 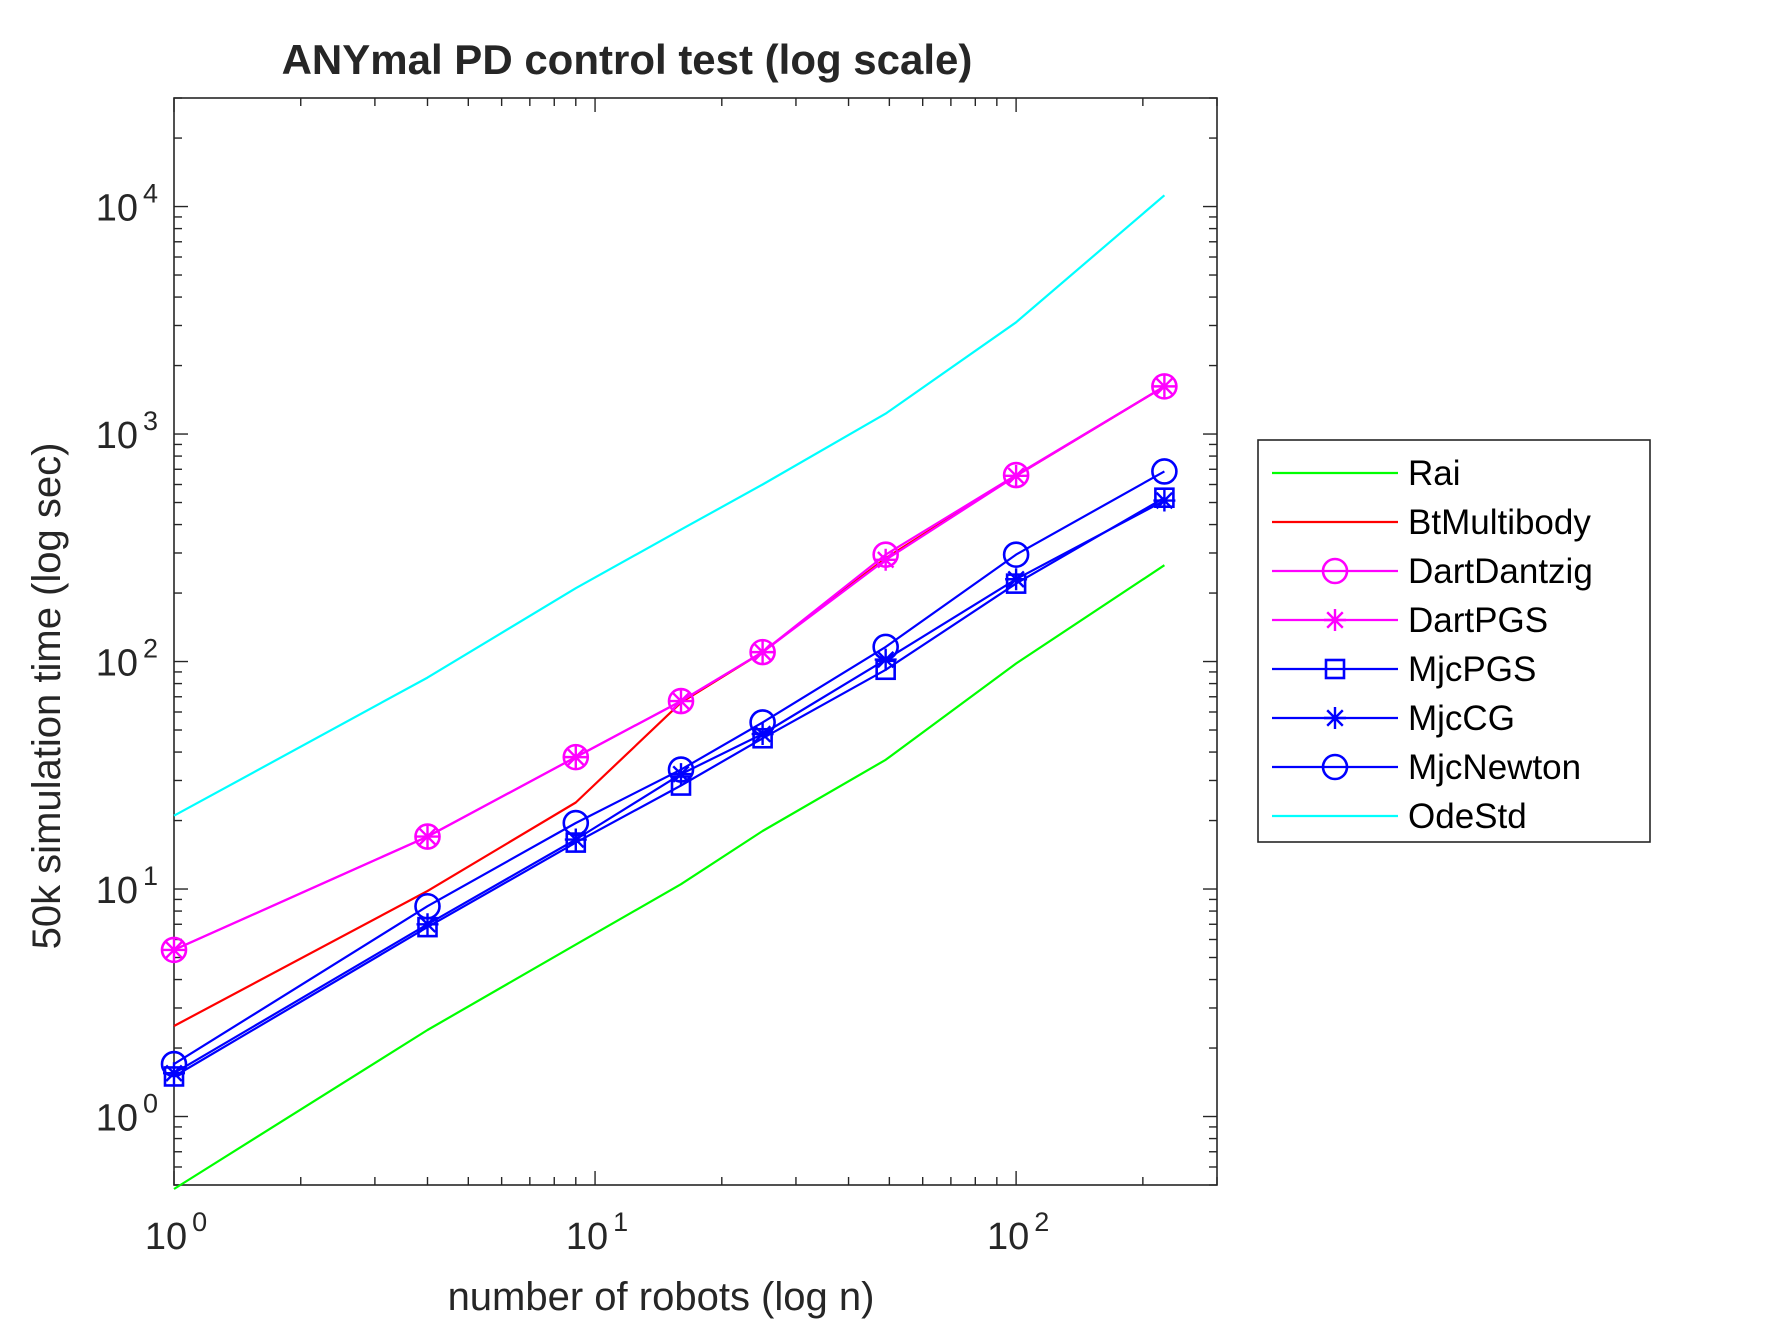 I want to click on legend-box, so click(x=1454, y=641).